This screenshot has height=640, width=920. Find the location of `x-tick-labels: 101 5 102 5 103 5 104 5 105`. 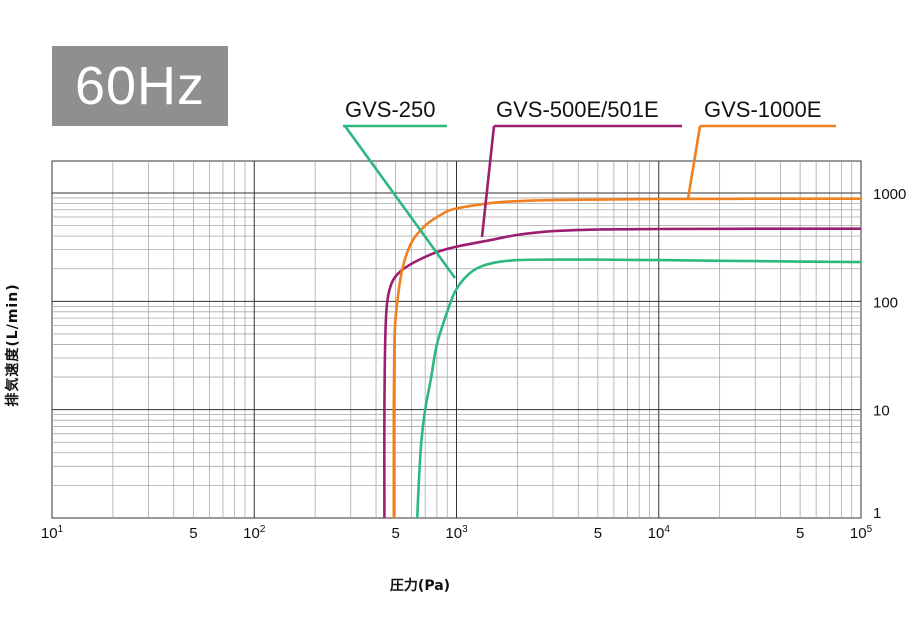

x-tick-labels: 101 5 102 5 103 5 104 5 105 is located at coordinates (457, 533).